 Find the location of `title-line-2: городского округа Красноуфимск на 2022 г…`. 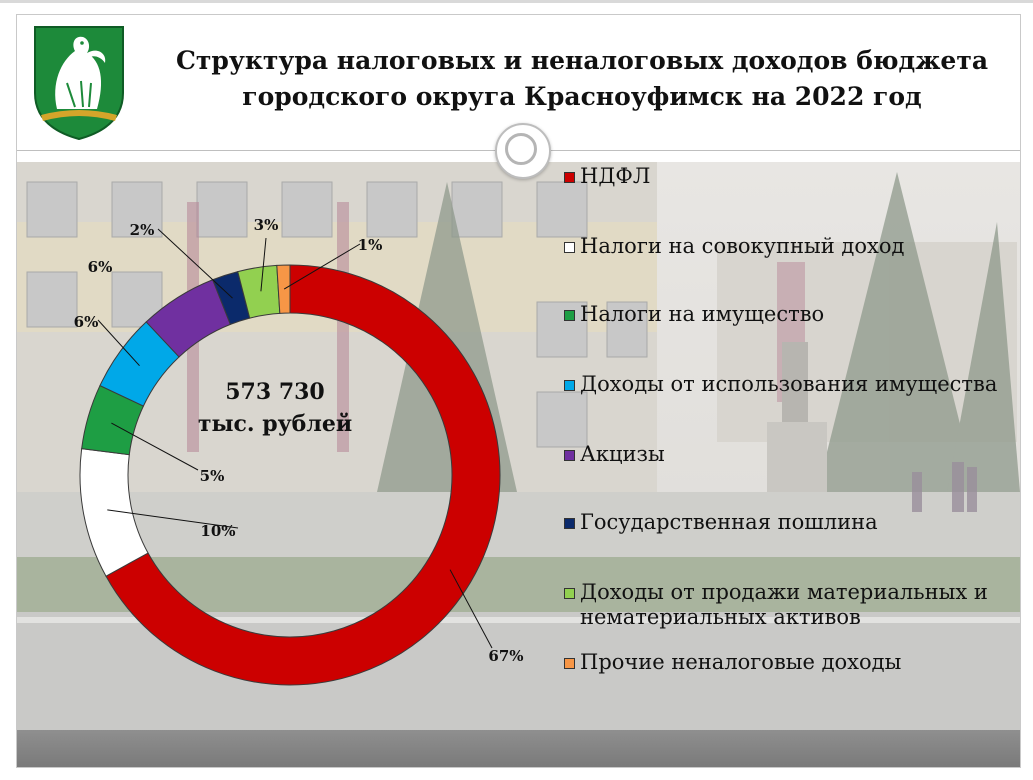

title-line-2: городского округа Красноуфимск на 2022 г… is located at coordinates (582, 96).